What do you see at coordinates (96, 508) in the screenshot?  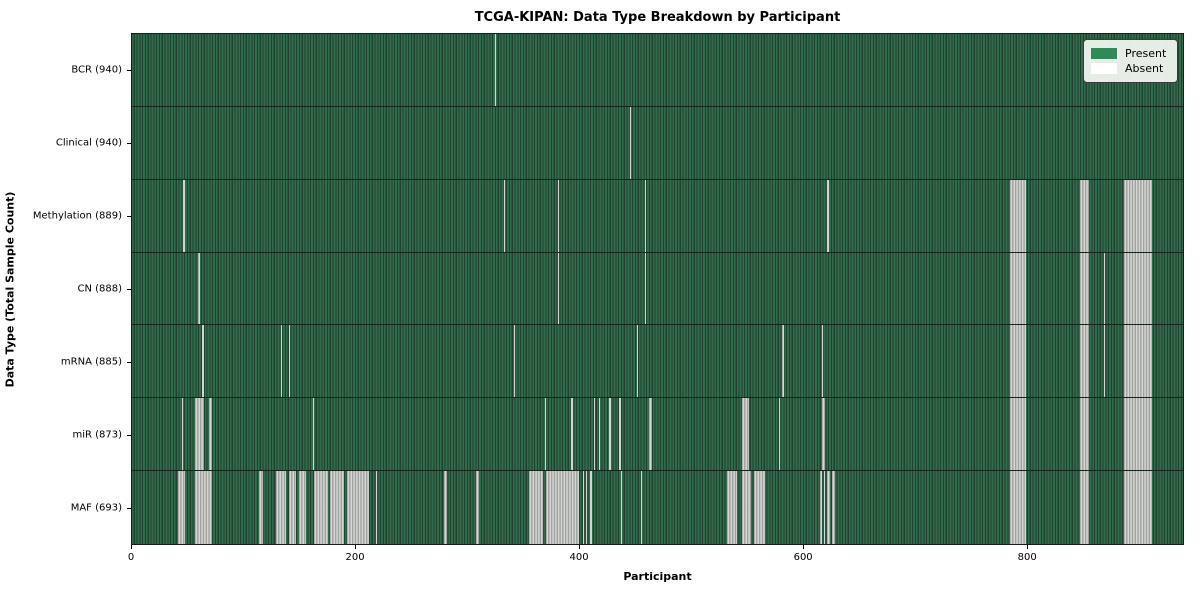 I see `y-tick-label: MAF (693)` at bounding box center [96, 508].